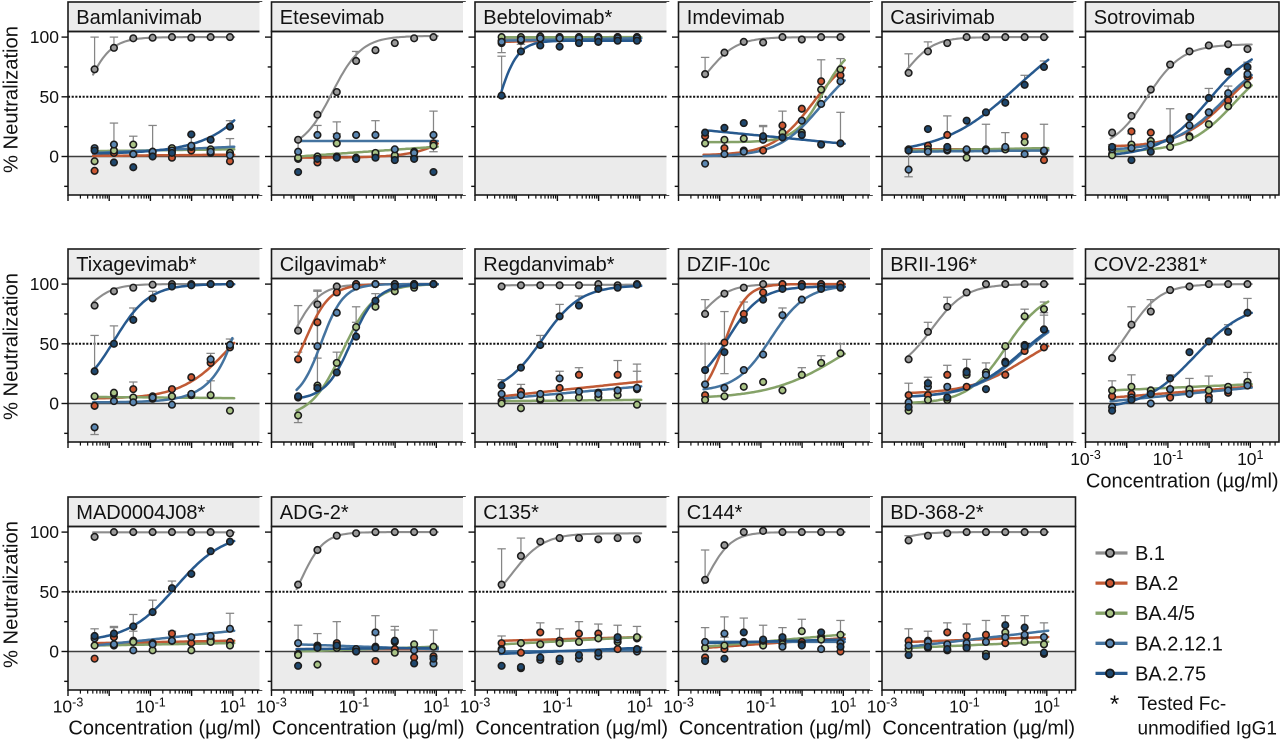 This screenshot has width=1280, height=747. What do you see at coordinates (1144, 18) in the screenshot?
I see `svg-text: Sotrovimab` at bounding box center [1144, 18].